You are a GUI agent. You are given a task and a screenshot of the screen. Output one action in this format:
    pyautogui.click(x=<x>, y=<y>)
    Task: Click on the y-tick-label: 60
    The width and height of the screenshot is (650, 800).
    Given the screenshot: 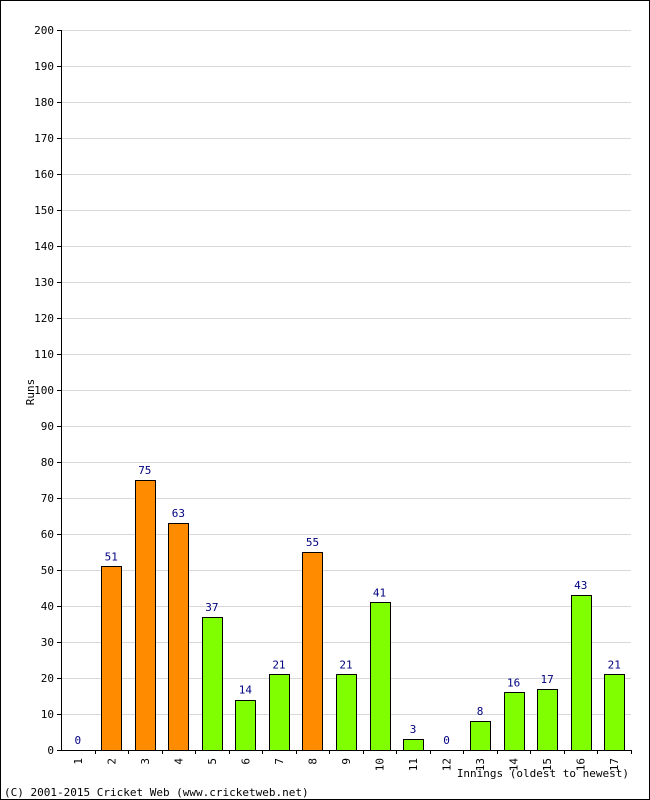 What is the action you would take?
    pyautogui.click(x=47, y=534)
    